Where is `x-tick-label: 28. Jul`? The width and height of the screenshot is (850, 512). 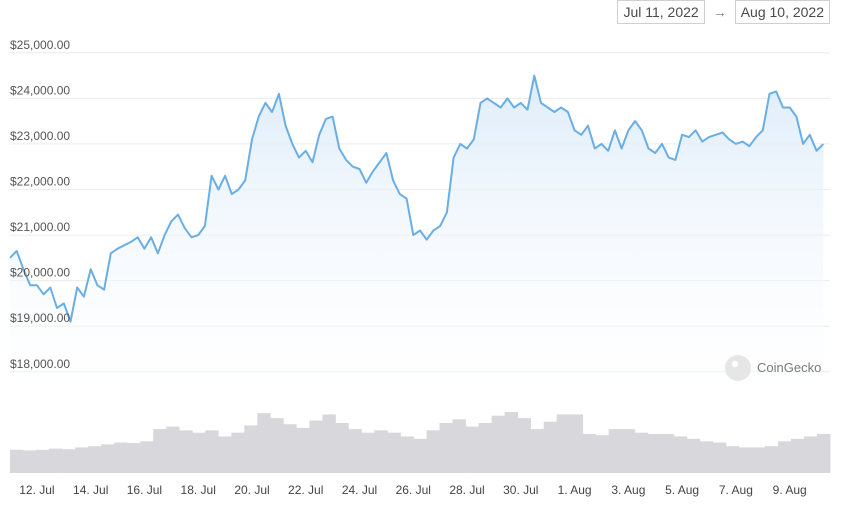 x-tick-label: 28. Jul is located at coordinates (466, 490).